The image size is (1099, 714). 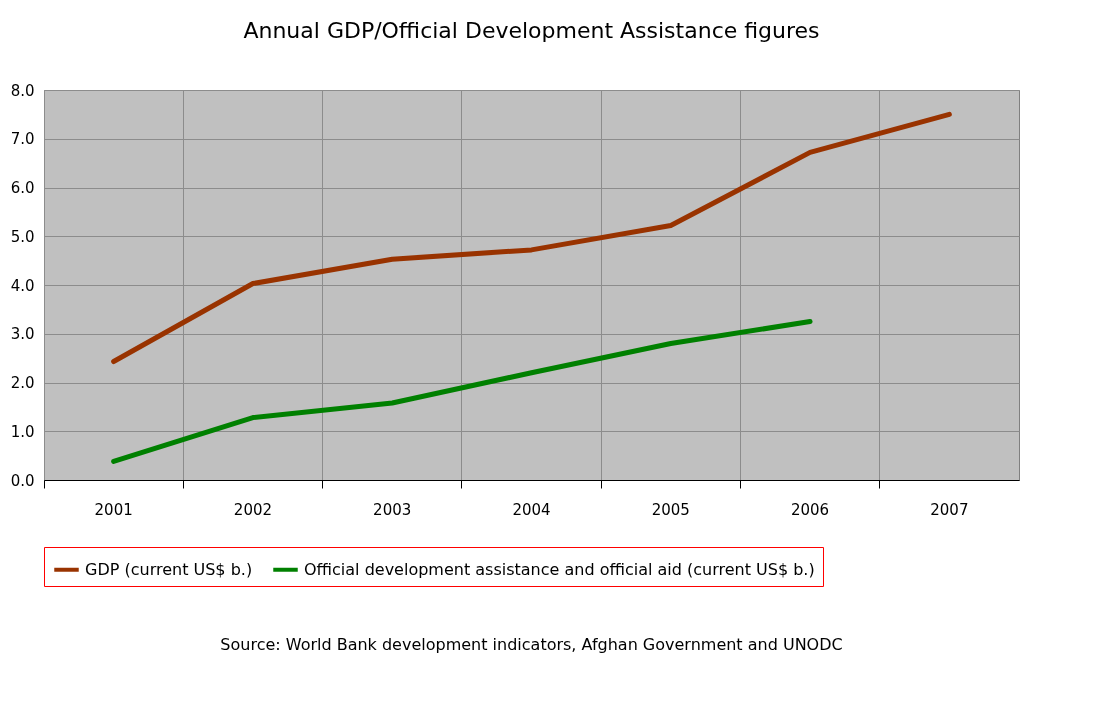 I want to click on y-tick-label: 7.0, so click(x=22, y=139).